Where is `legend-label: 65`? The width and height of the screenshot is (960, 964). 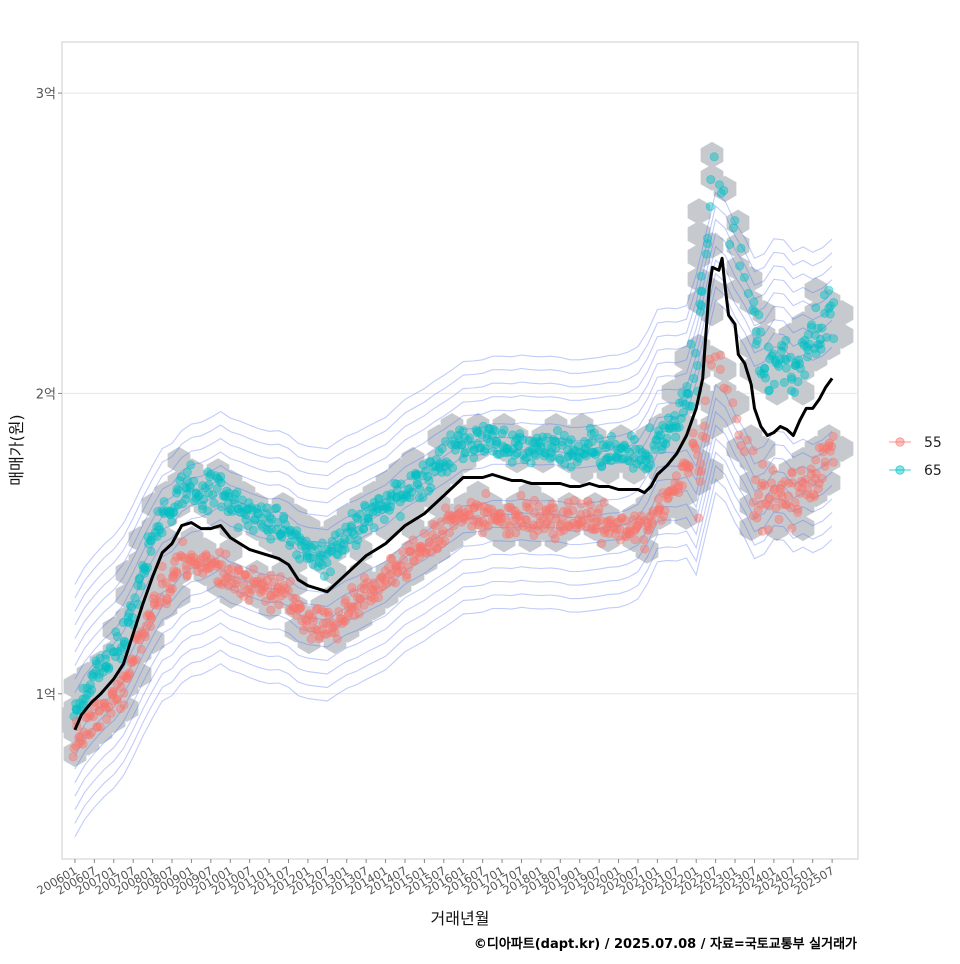
legend-label: 65 is located at coordinates (933, 471).